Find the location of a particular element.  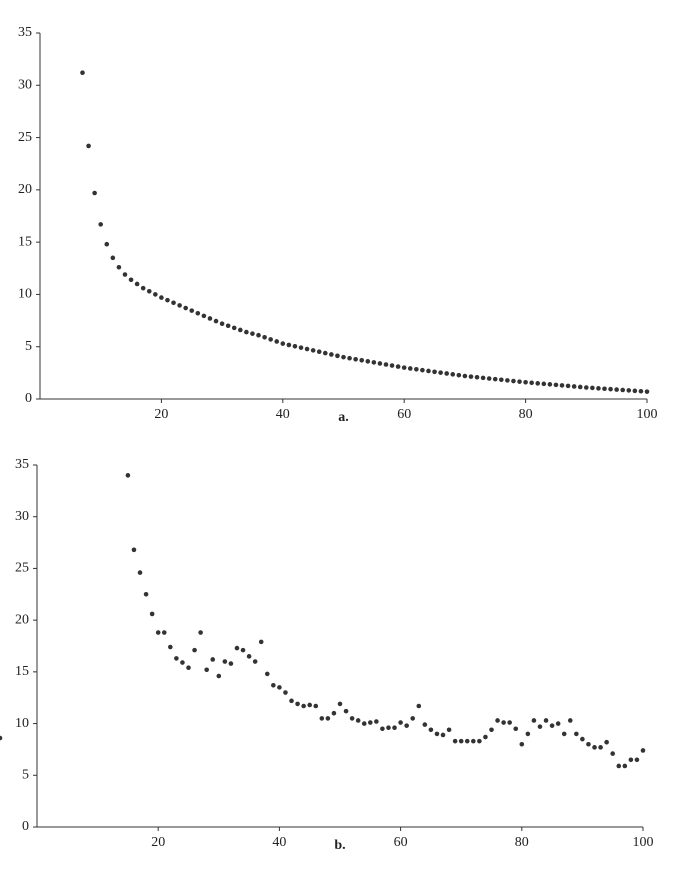

x-tick-label: 60 is located at coordinates (404, 414).